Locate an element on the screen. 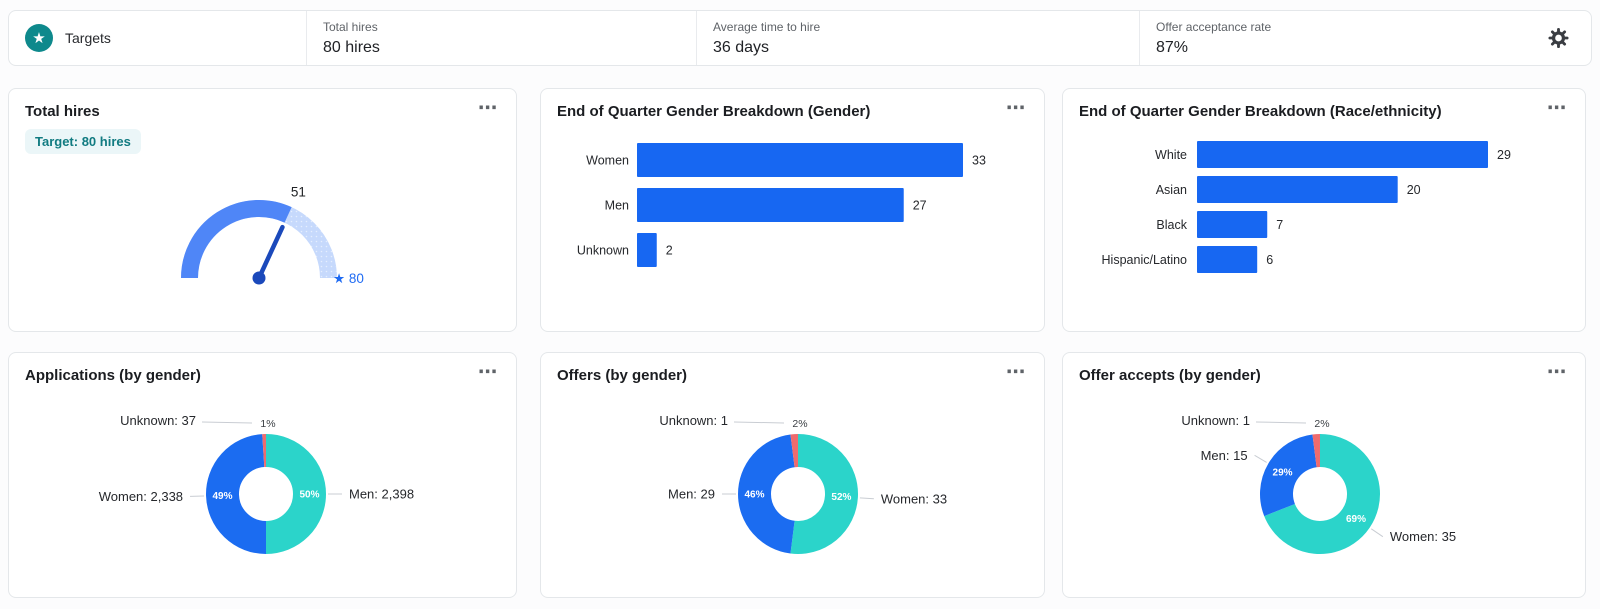 This screenshot has width=1600, height=609. svg-text: Men: 2,398 is located at coordinates (381, 494).